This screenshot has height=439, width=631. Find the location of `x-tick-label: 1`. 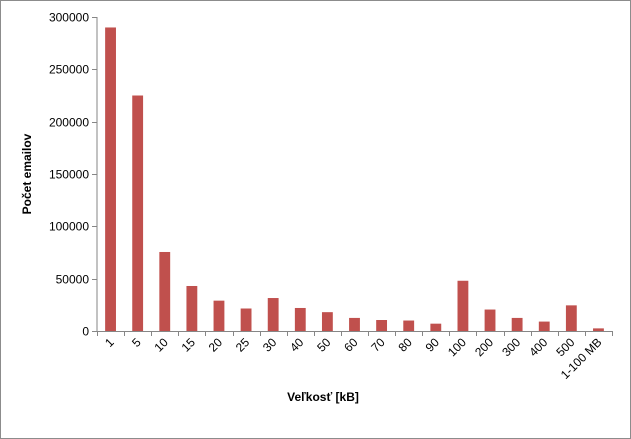

x-tick-label: 1 is located at coordinates (109, 342).